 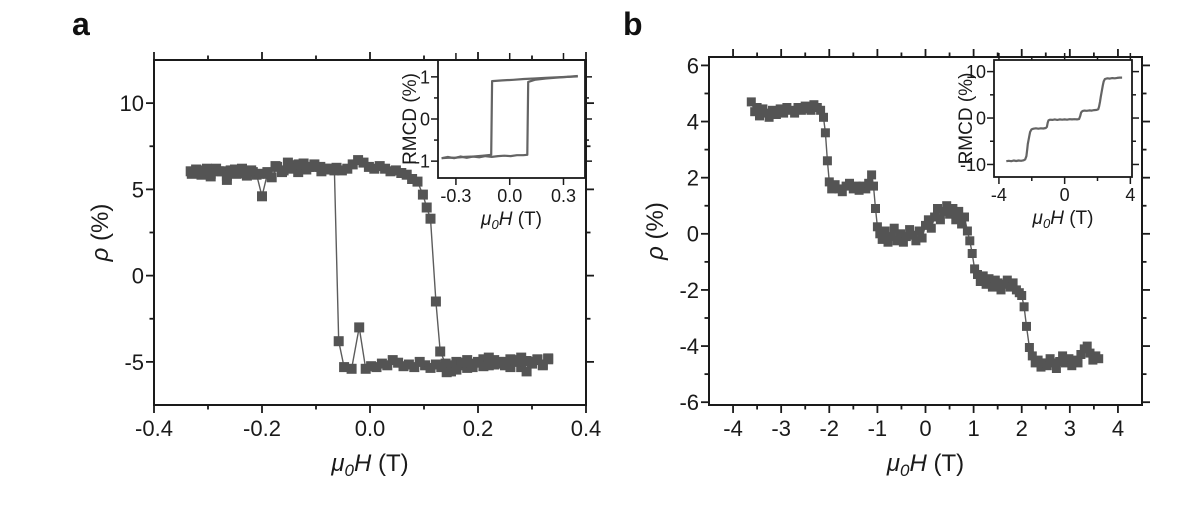 I want to click on y-axis-label: RMCD (%), so click(x=410, y=119).